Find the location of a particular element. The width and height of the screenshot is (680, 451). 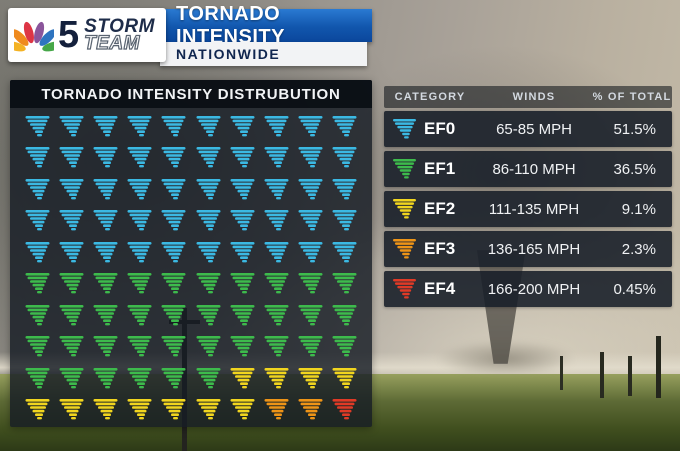

storm-word: STORM is located at coordinates (119, 26).